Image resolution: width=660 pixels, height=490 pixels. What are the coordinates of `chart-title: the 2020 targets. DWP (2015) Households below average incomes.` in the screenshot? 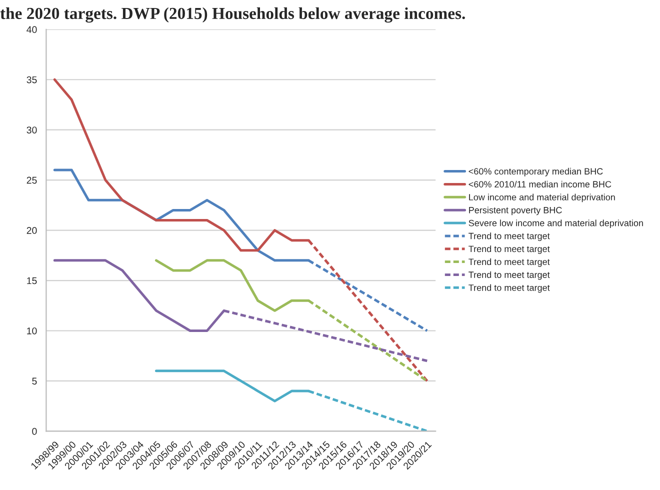 It's located at (232, 15).